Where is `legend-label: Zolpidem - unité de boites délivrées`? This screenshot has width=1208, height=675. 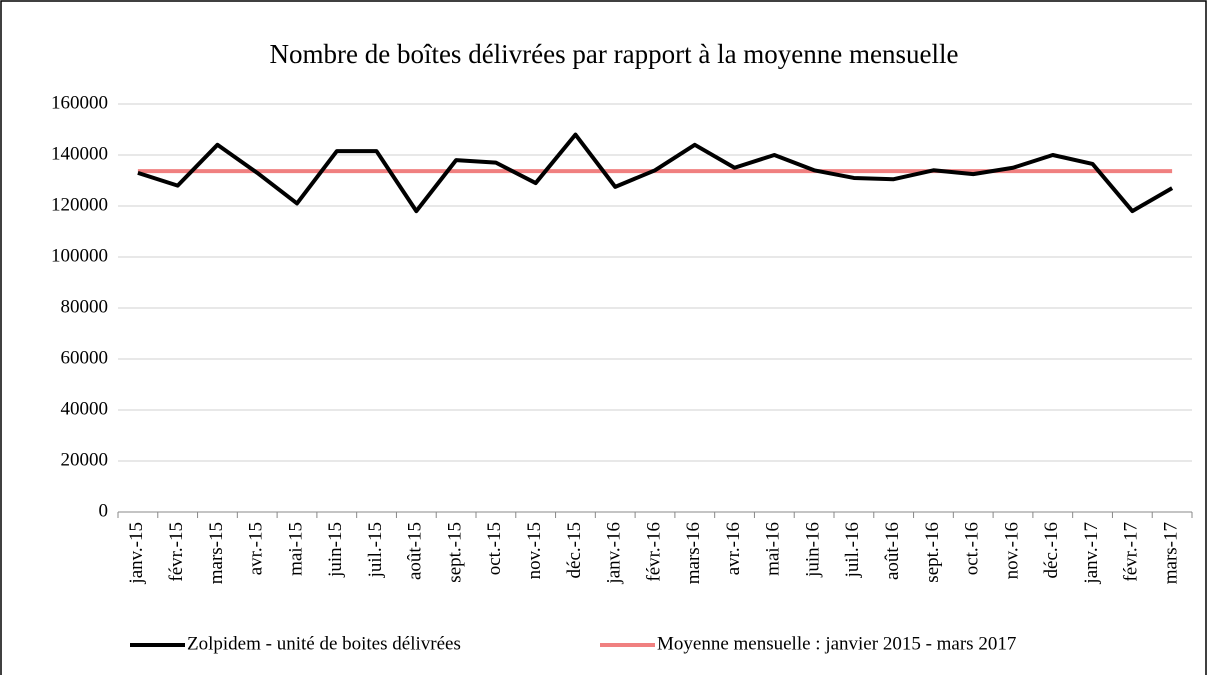
legend-label: Zolpidem - unité de boites délivrées is located at coordinates (324, 643).